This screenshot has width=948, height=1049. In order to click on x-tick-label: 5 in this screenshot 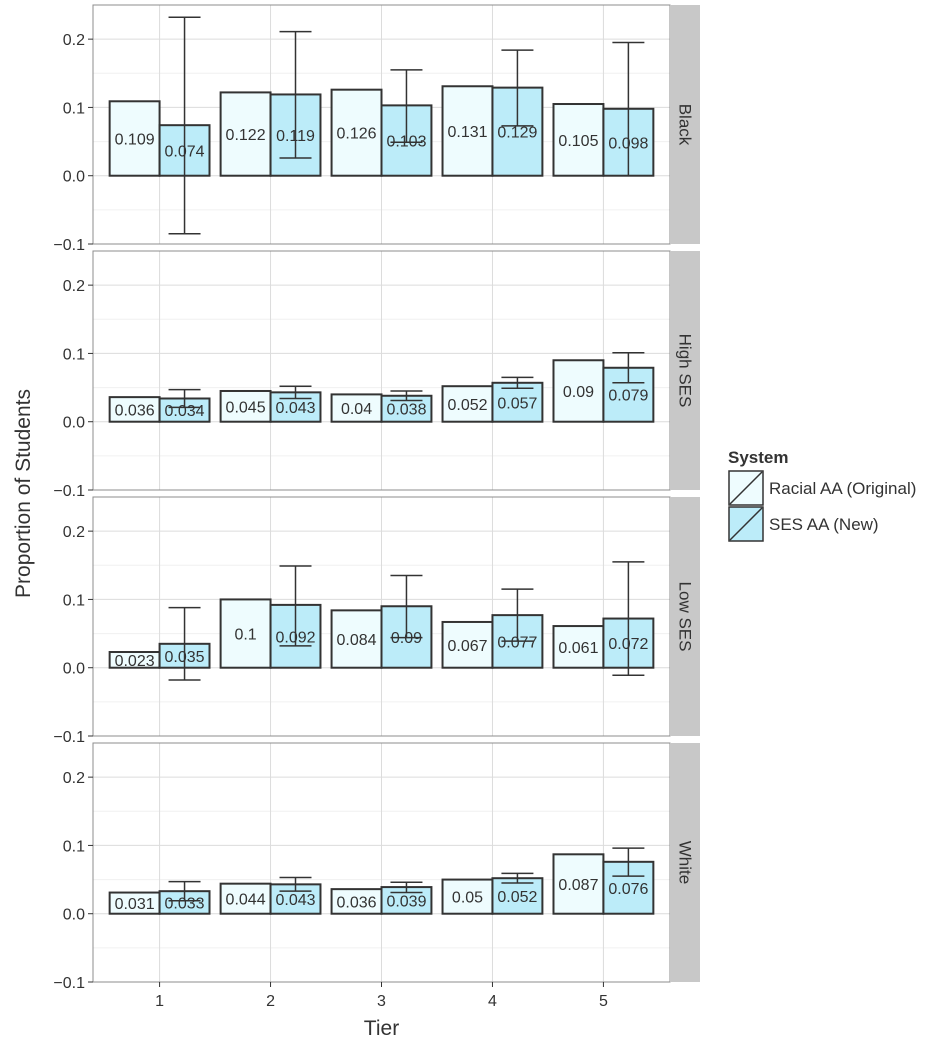, I will do `click(603, 1001)`.